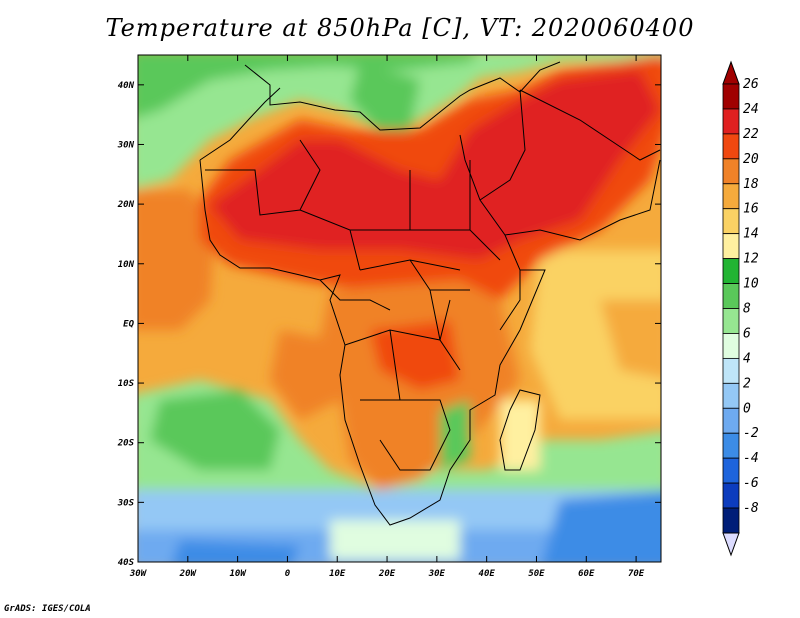 This screenshot has height=618, width=800. I want to click on colorbar-label: 4, so click(747, 358).